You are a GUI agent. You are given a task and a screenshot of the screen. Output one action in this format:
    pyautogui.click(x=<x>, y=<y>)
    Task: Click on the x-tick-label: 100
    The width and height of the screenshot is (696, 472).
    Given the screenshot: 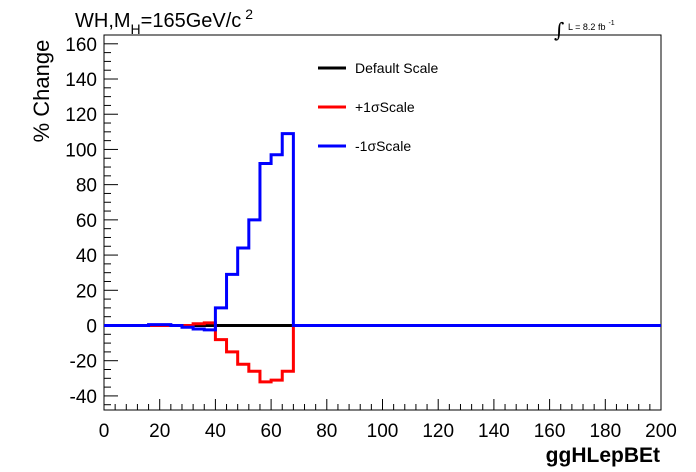 What is the action you would take?
    pyautogui.click(x=383, y=431)
    